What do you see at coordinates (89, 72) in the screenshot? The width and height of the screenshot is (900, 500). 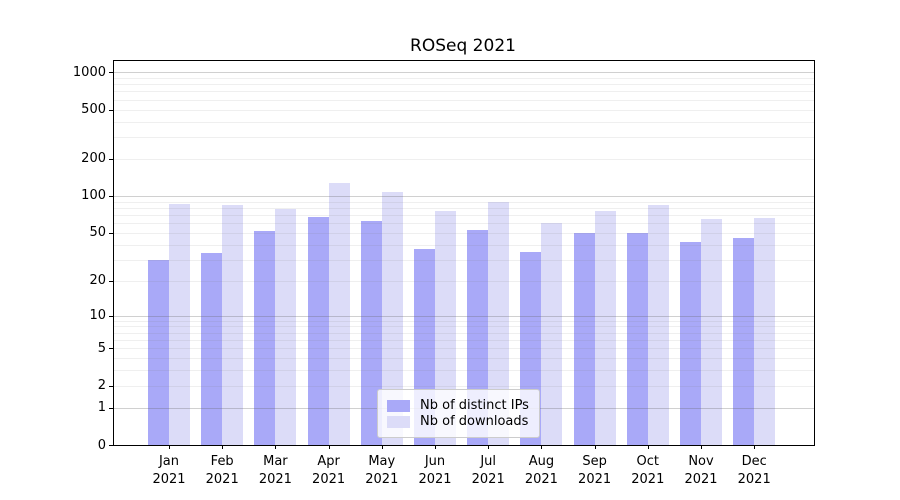 I see `y-tick-label: 1000` at bounding box center [89, 72].